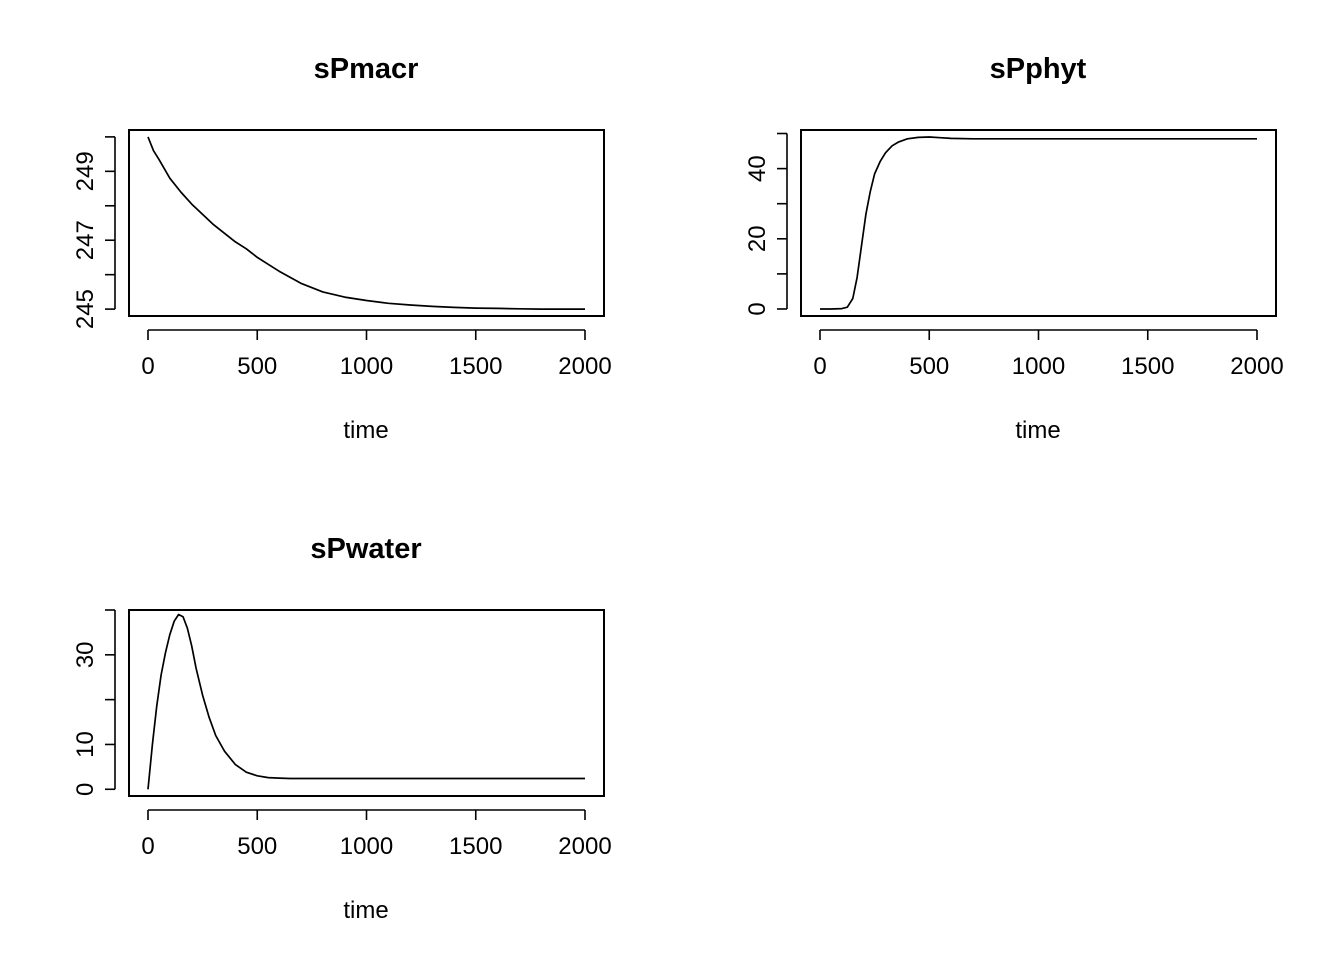 The height and width of the screenshot is (960, 1344). Describe the element at coordinates (85, 744) in the screenshot. I see `y-tick-label: 10` at that location.